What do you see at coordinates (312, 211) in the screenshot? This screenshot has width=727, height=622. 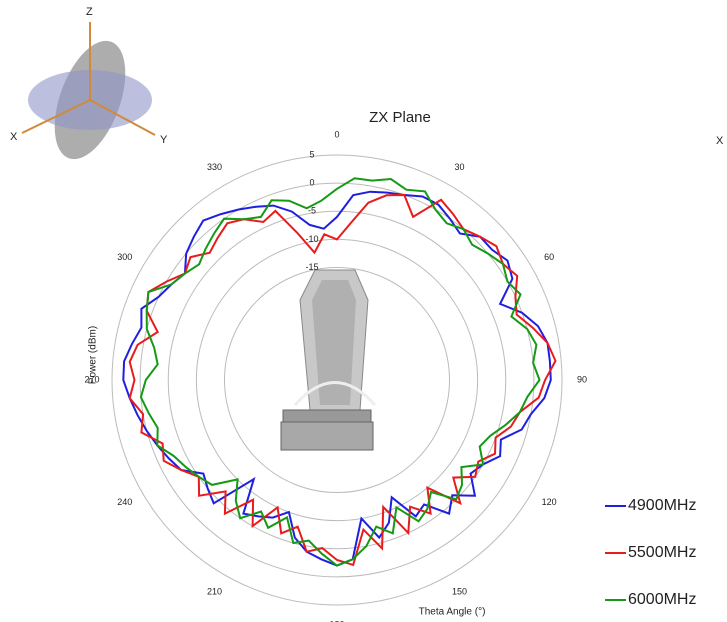 I see `r-tick-label: -5` at bounding box center [312, 211].